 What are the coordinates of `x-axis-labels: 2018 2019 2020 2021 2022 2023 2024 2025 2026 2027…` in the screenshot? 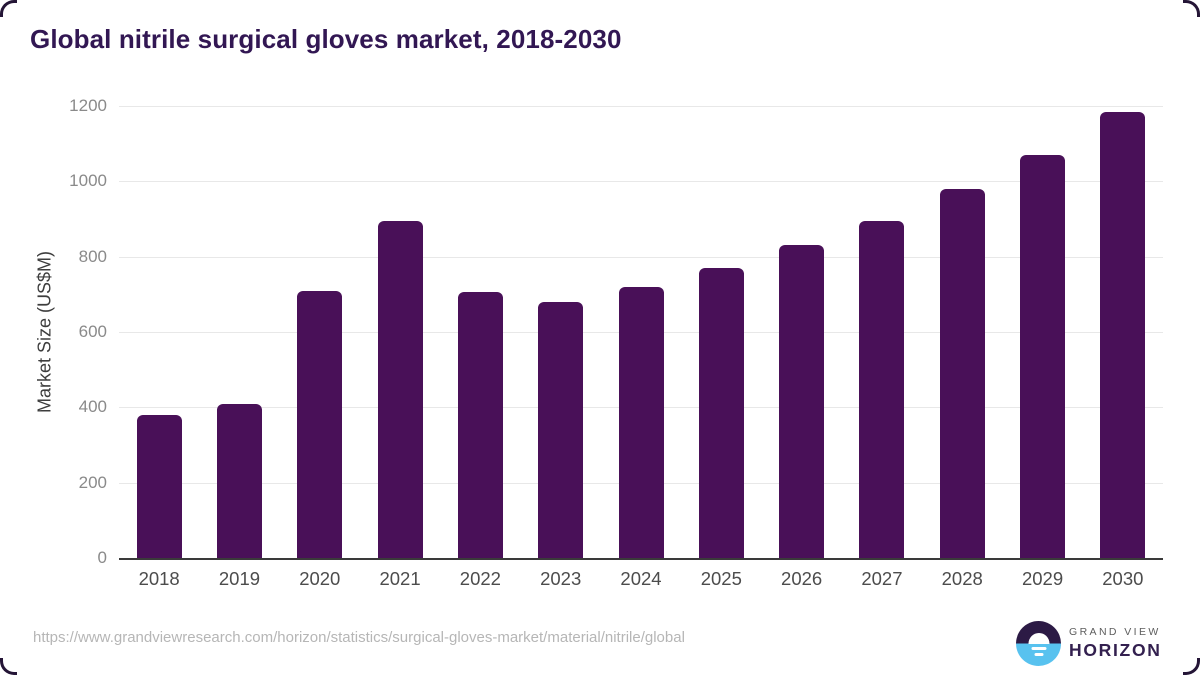 It's located at (641, 582).